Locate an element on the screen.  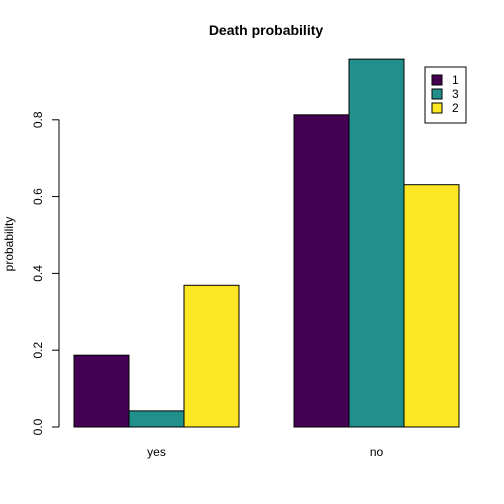
legend-label: 1 is located at coordinates (455, 80).